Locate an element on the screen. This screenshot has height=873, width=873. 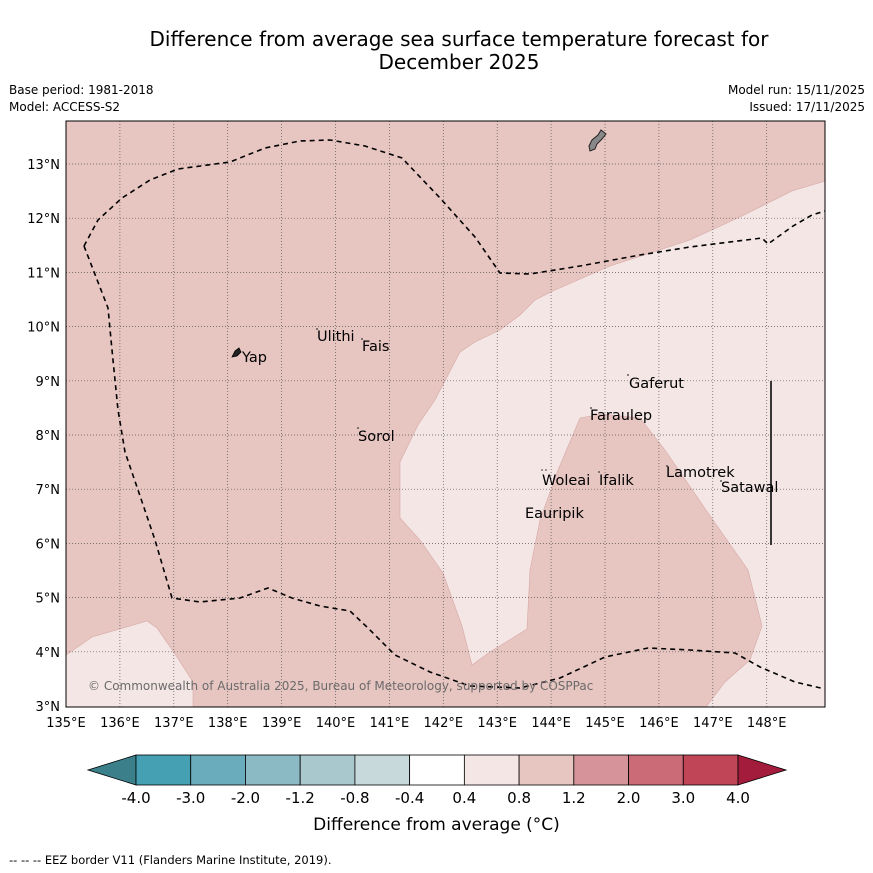
title-line-2: December 2025 is located at coordinates (459, 62).